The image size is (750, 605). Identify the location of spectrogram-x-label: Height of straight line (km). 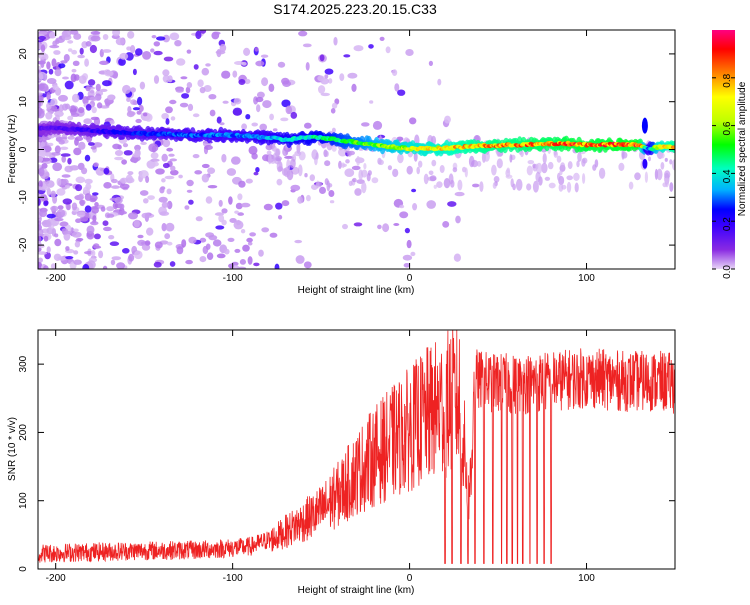
(356, 290).